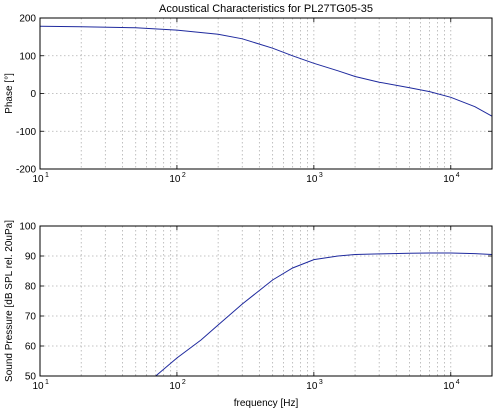 This screenshot has width=500, height=411. I want to click on spl-ytick-label: 80, so click(31, 287).